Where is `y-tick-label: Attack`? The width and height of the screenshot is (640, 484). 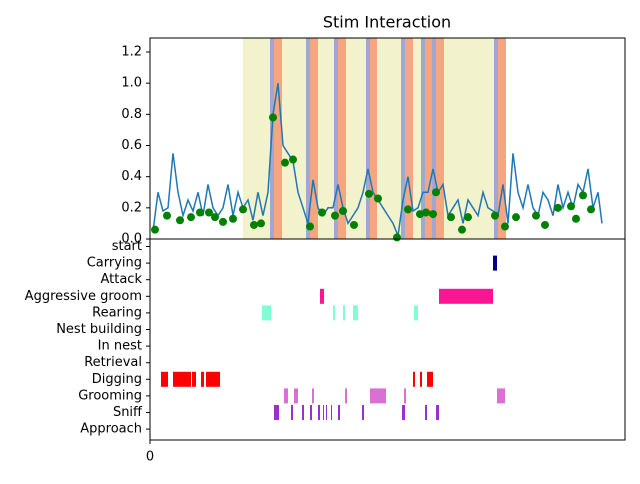 y-tick-label: Attack is located at coordinates (121, 279).